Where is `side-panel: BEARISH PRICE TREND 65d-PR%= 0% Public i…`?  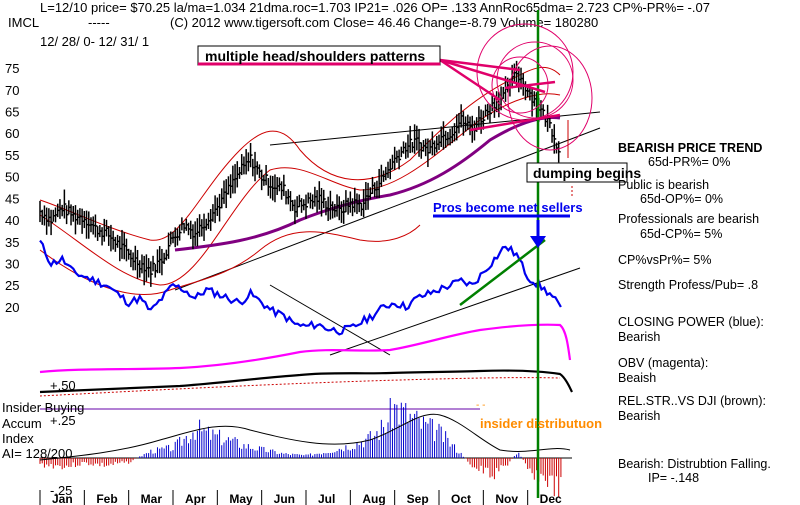 side-panel: BEARISH PRICE TREND 65d-PR%= 0% Public i… is located at coordinates (694, 313).